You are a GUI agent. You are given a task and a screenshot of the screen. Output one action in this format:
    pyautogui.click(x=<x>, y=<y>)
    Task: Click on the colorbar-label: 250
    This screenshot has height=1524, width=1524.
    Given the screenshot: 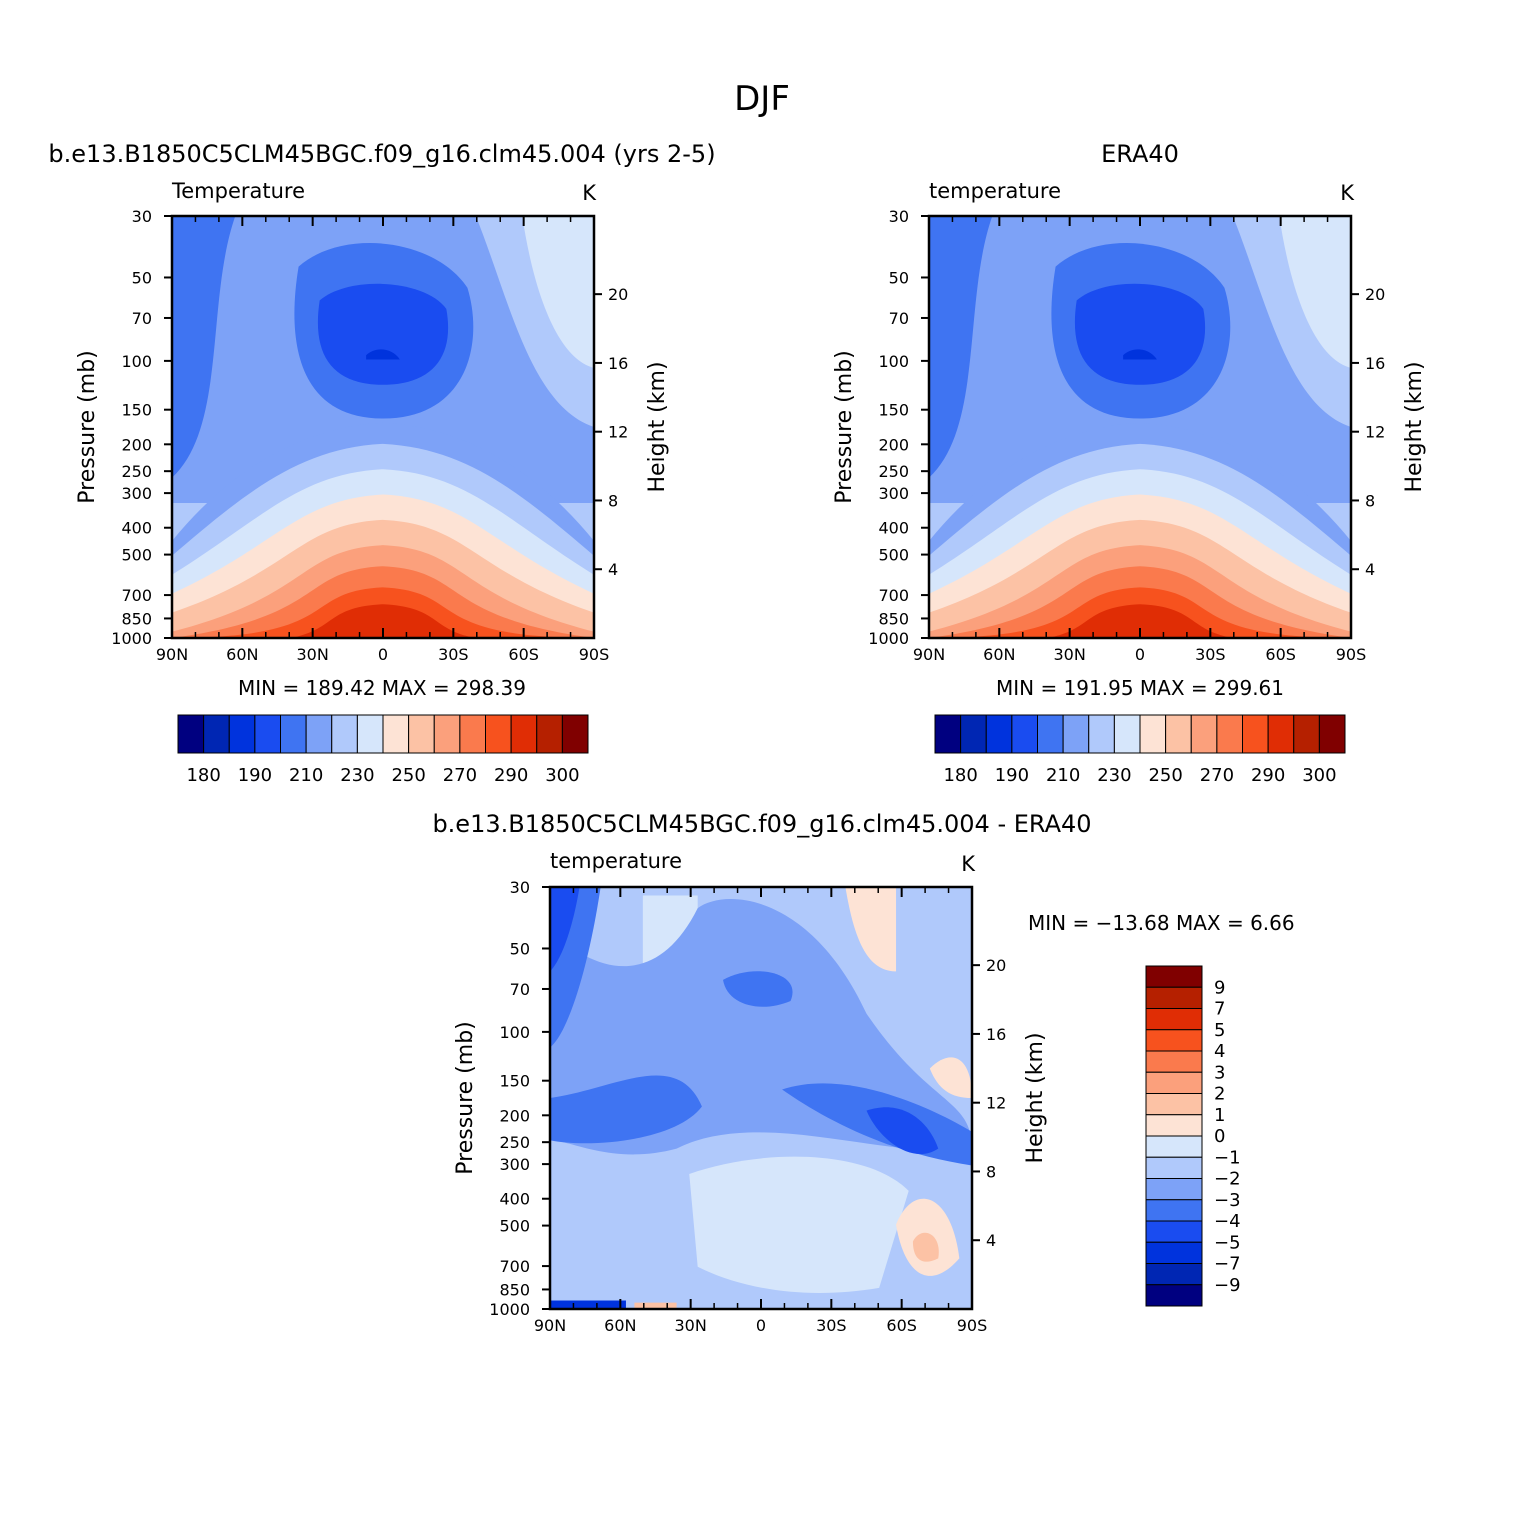 What is the action you would take?
    pyautogui.click(x=408, y=775)
    